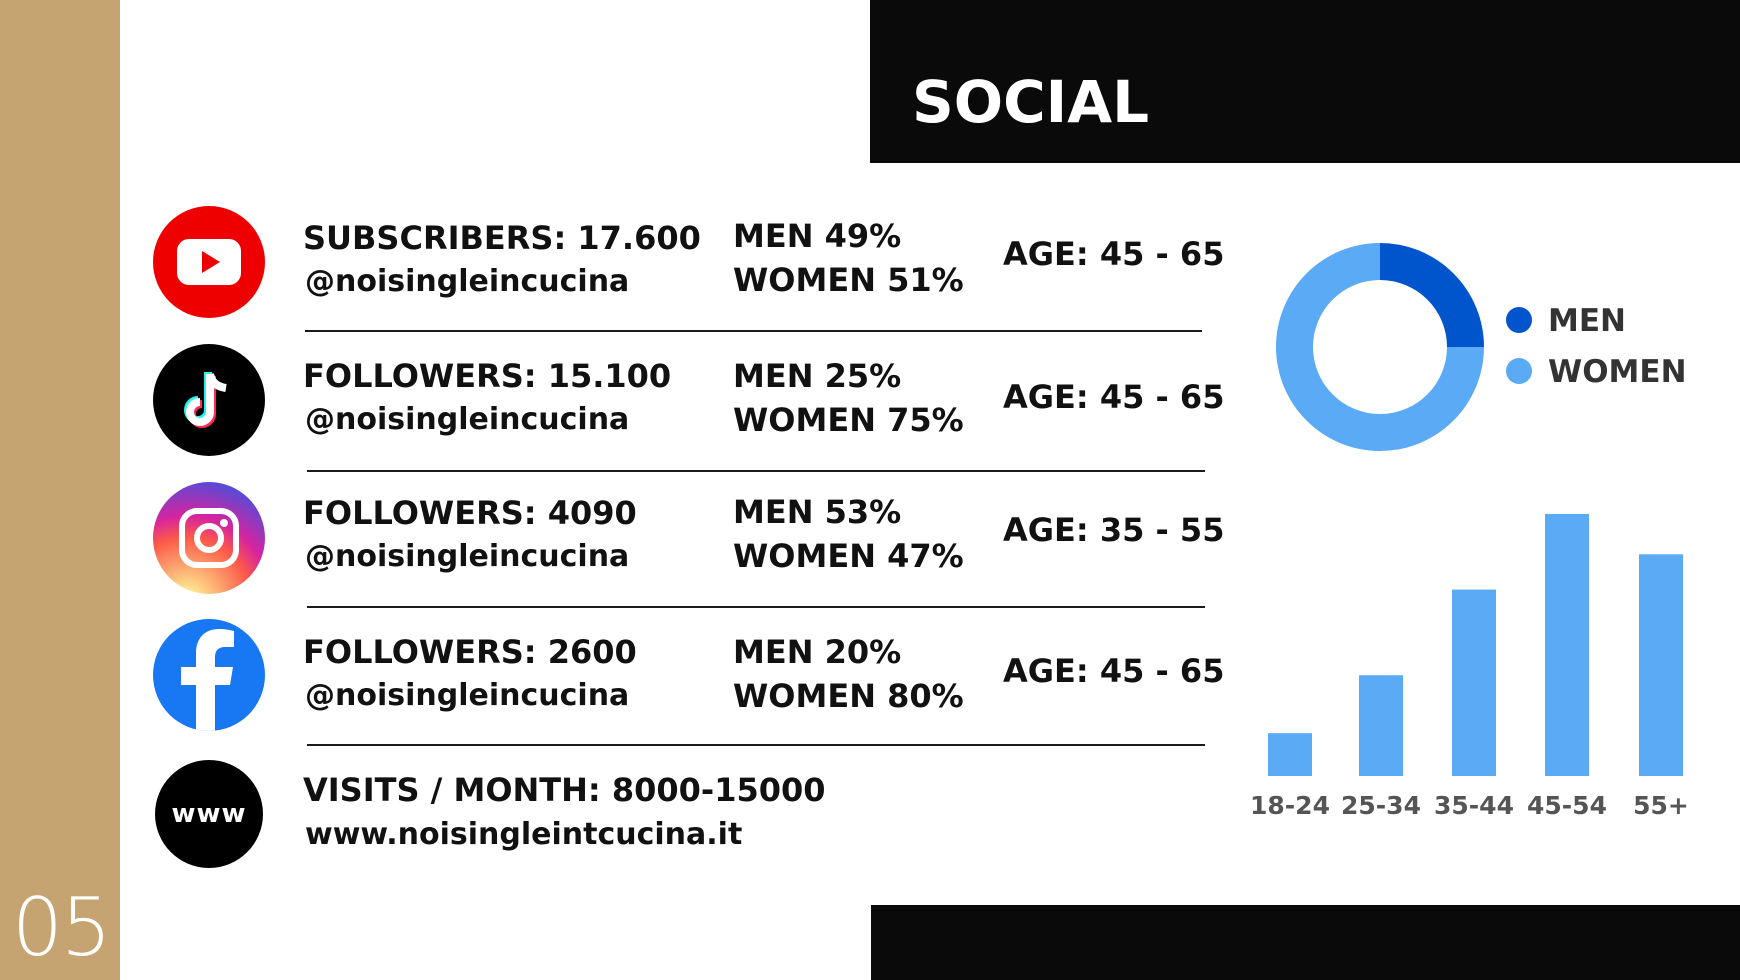  What do you see at coordinates (817, 652) in the screenshot?
I see `facebook-men: MEN 20%` at bounding box center [817, 652].